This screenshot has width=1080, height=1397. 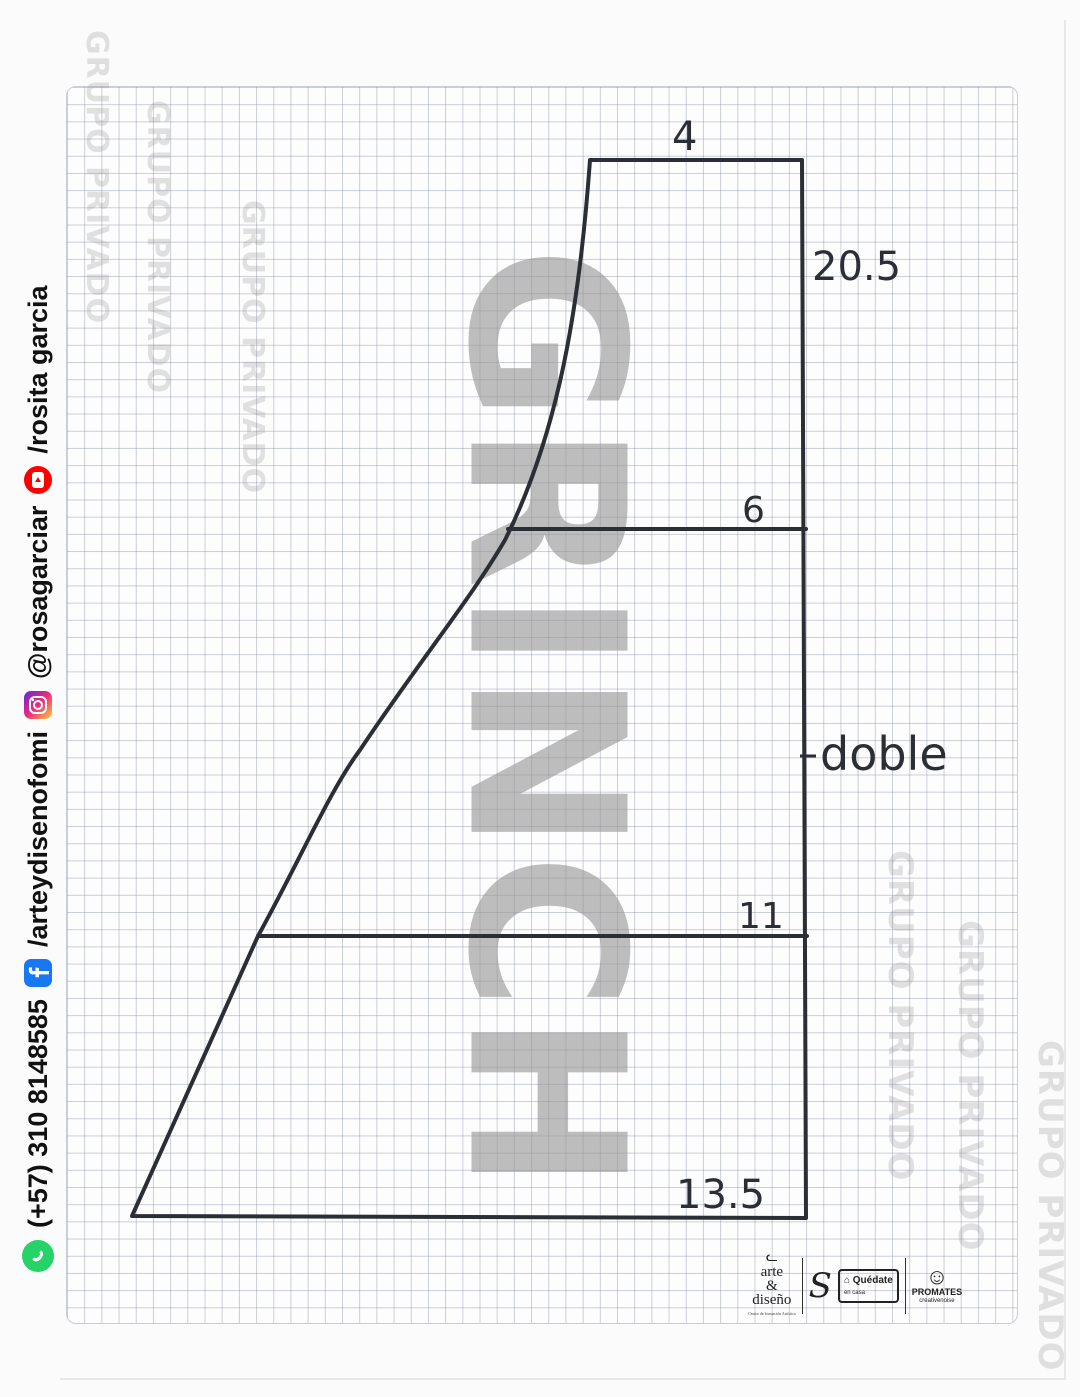 I want to click on house-icon: ⌂, so click(x=846, y=1280).